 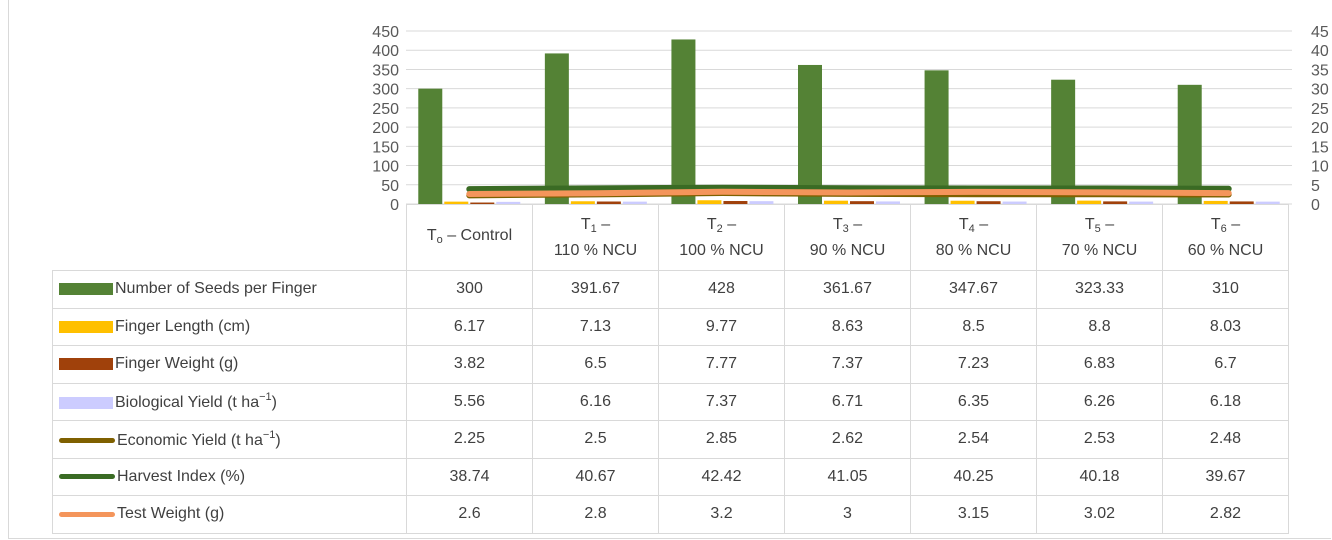 What do you see at coordinates (385, 70) in the screenshot?
I see `y-tick-label: 350` at bounding box center [385, 70].